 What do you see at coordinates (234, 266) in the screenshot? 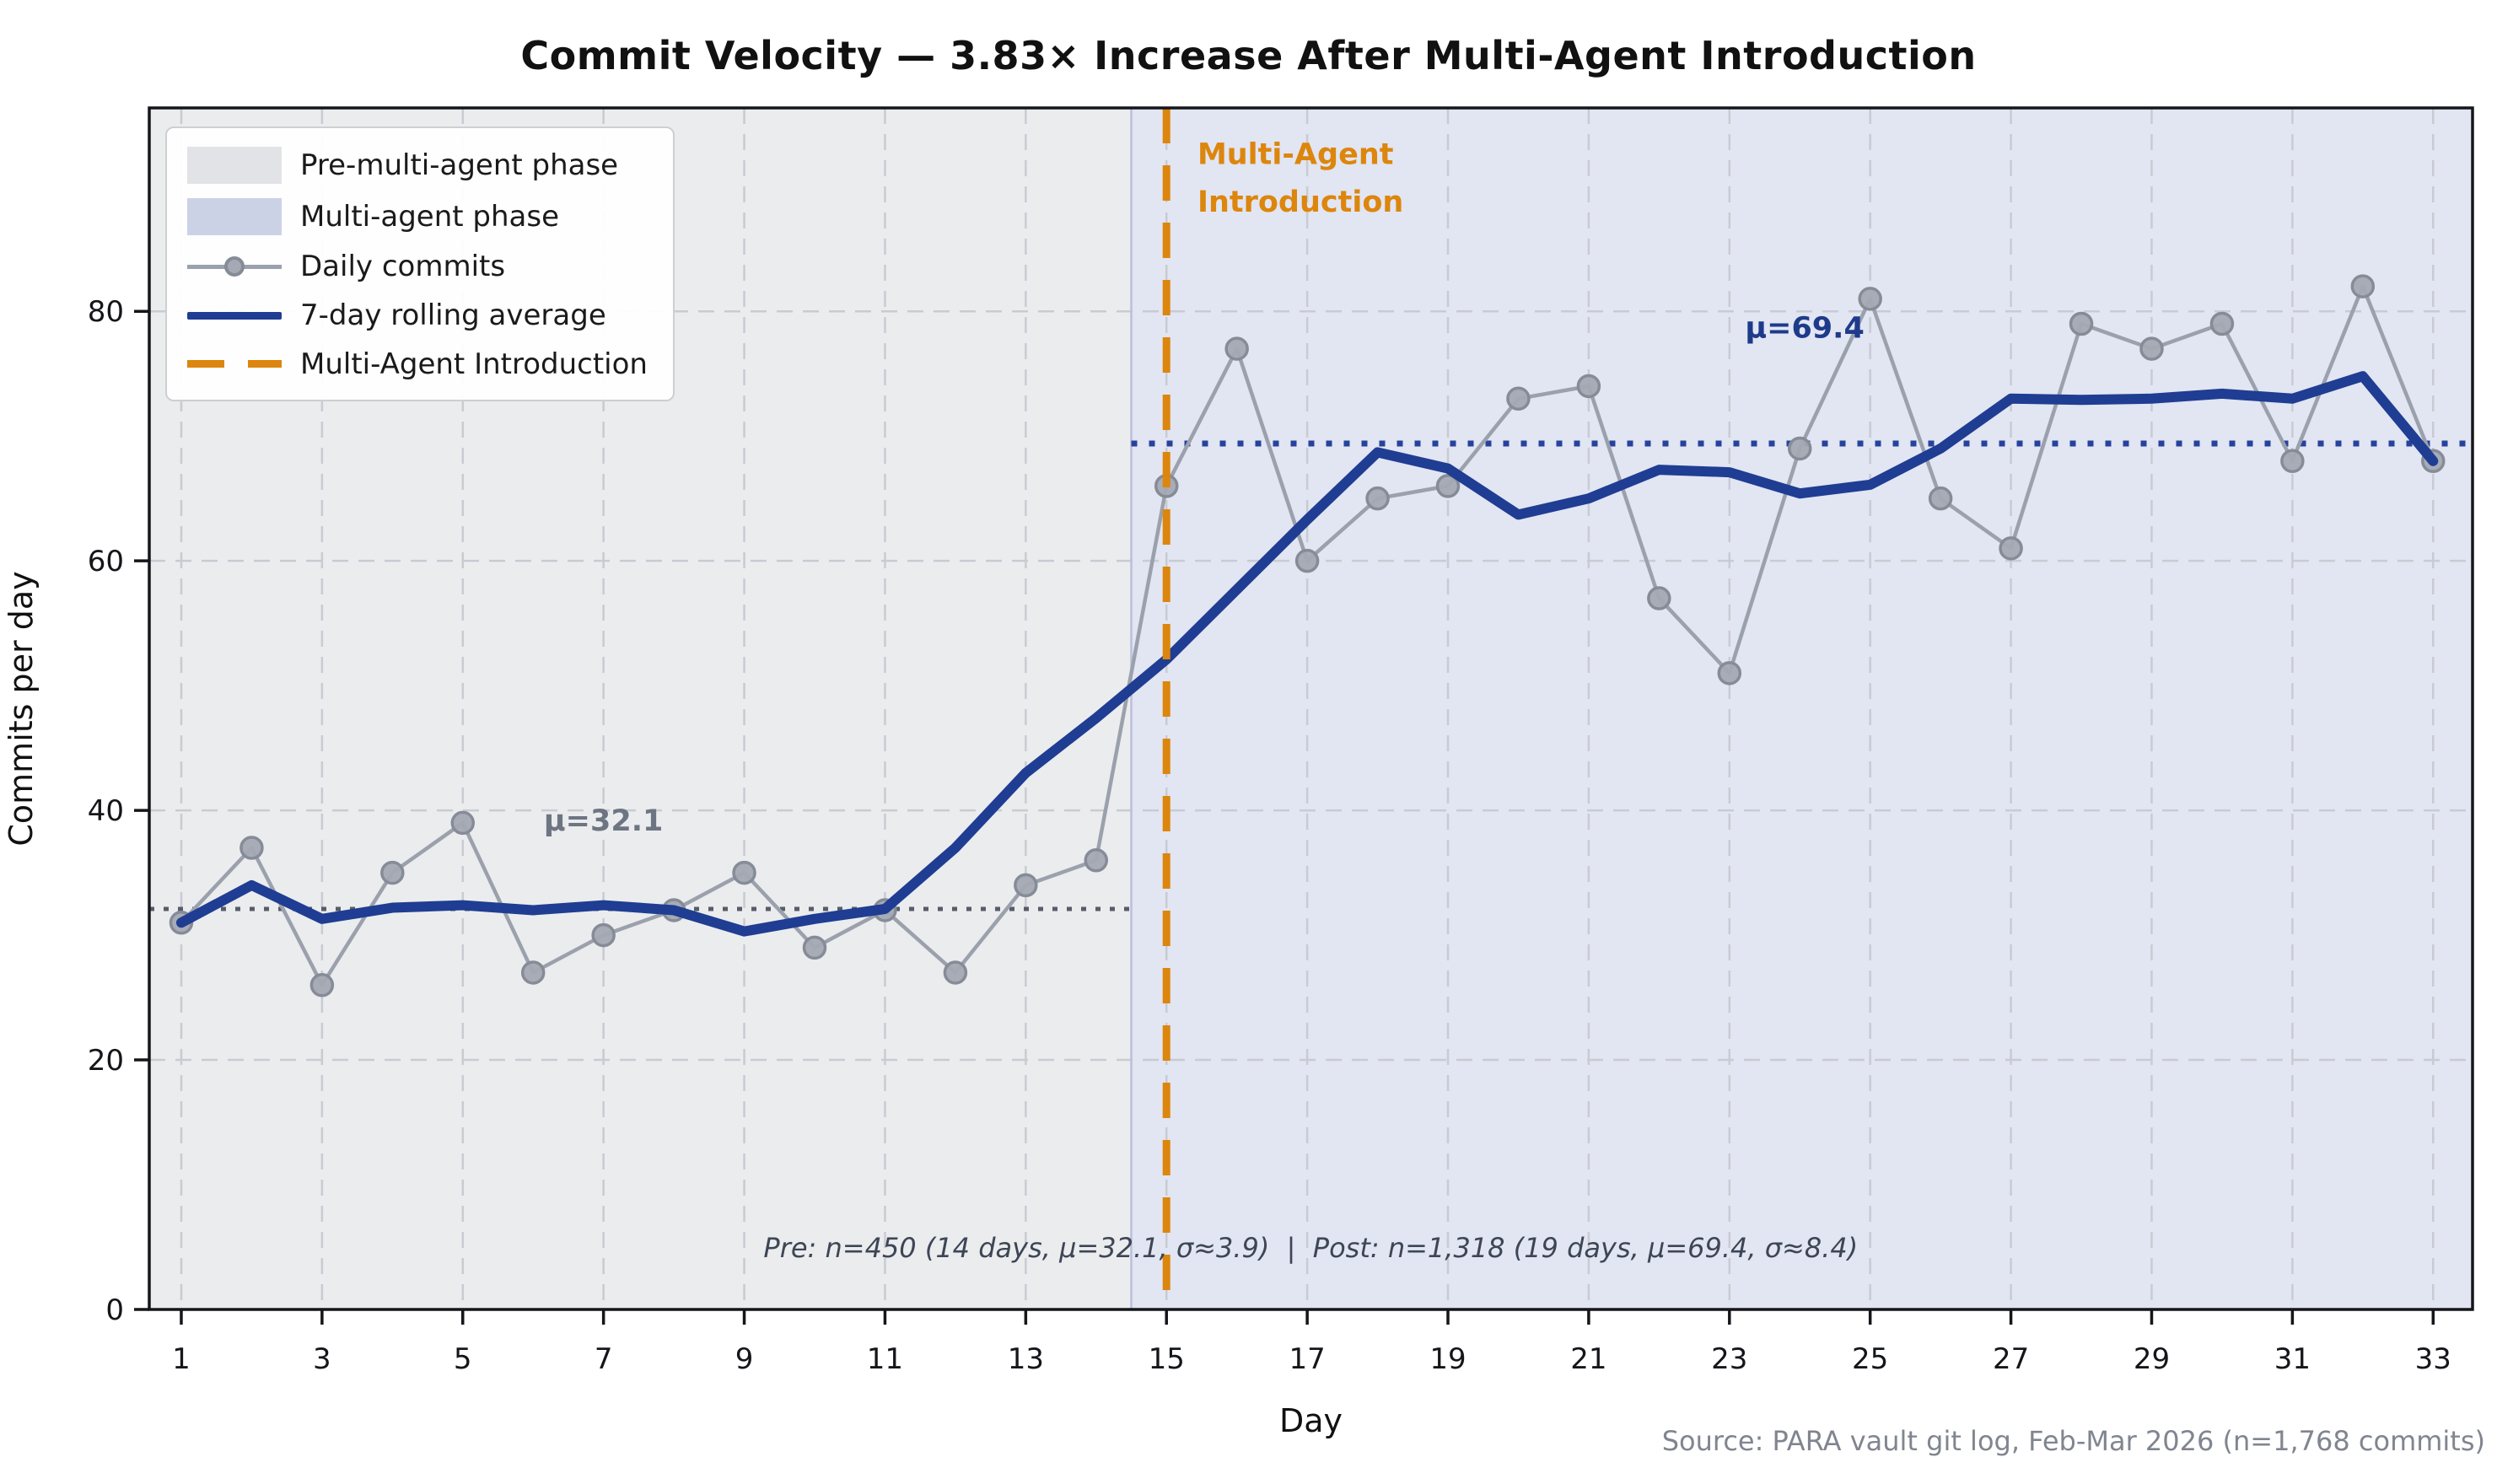
I see `daily-commits-line-icon` at bounding box center [234, 266].